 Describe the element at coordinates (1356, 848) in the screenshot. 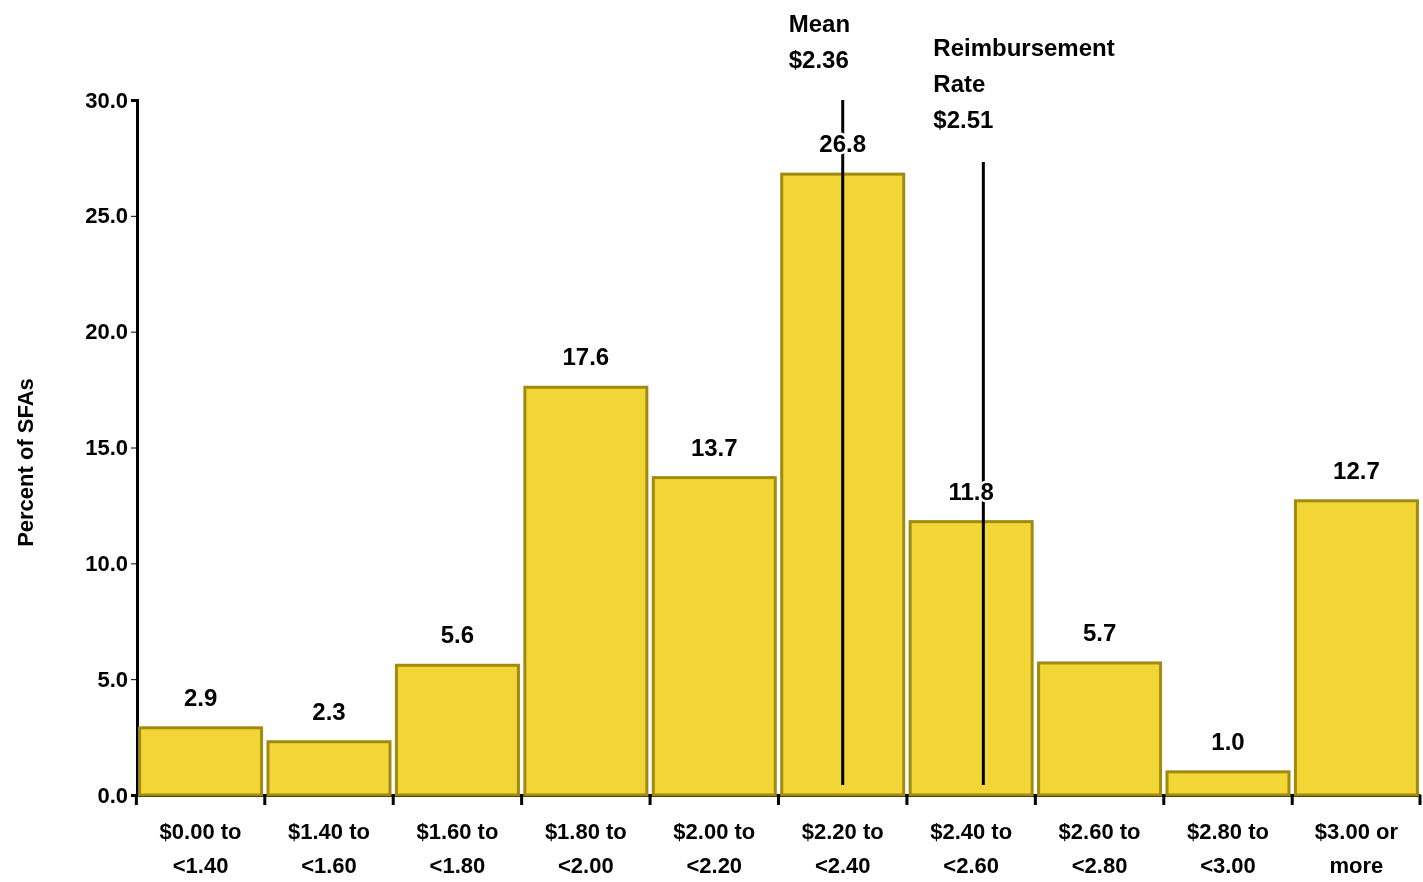

I see `x-tick-label: $3.00 or more` at that location.